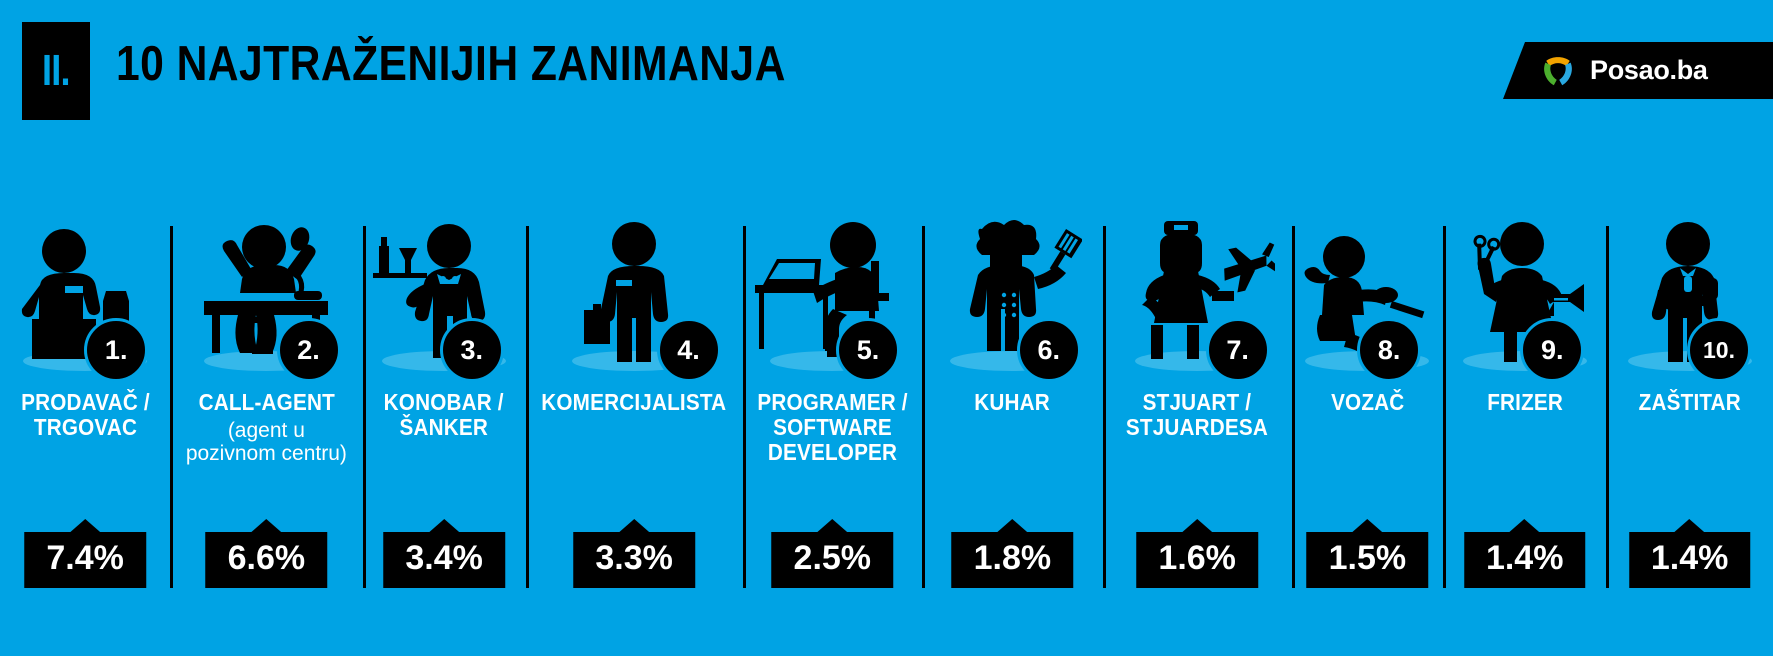  Describe the element at coordinates (1524, 300) in the screenshot. I see `pictogram-stage: 9.` at that location.